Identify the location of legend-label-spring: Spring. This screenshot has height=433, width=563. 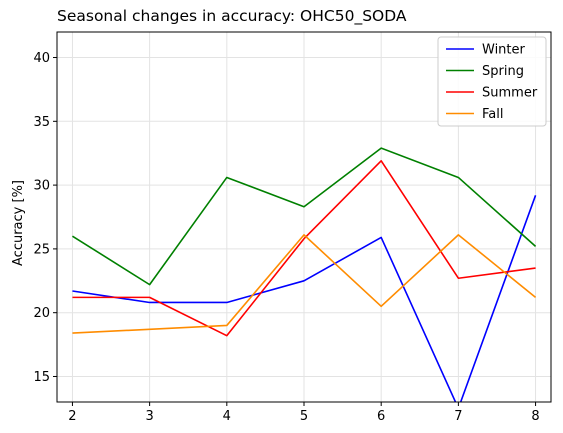
(503, 71).